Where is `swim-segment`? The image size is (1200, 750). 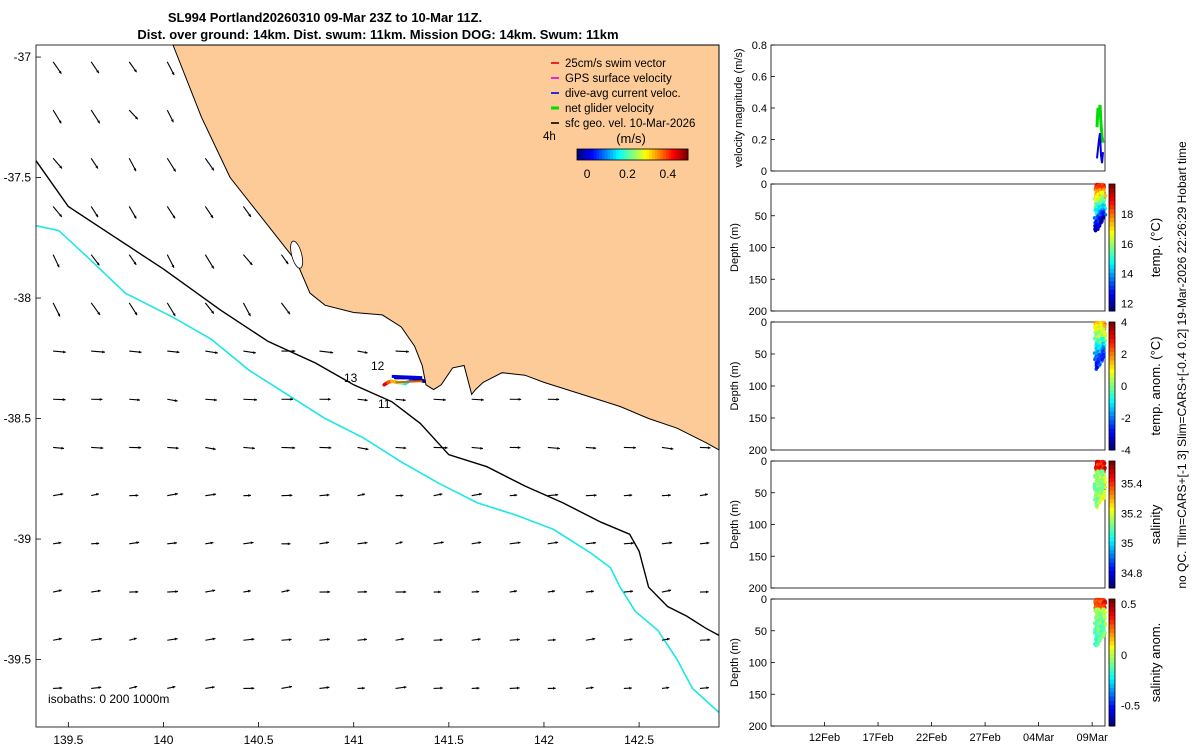
swim-segment is located at coordinates (409, 382).